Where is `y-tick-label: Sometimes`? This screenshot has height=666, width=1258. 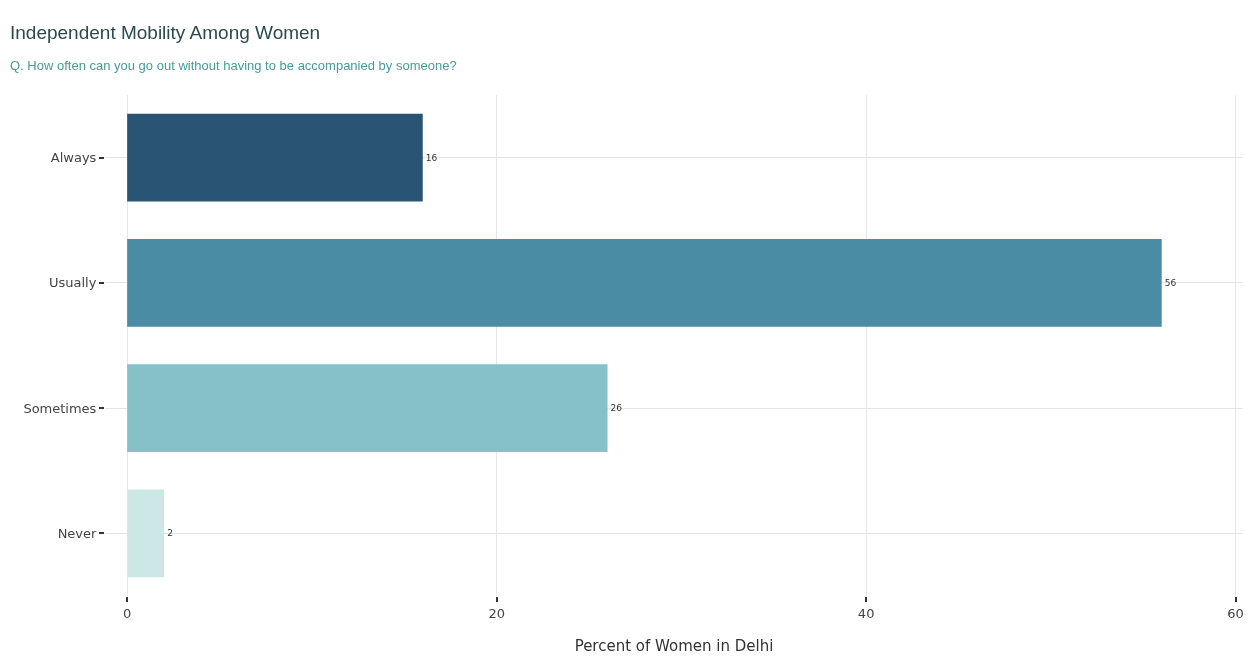 y-tick-label: Sometimes is located at coordinates (60, 408).